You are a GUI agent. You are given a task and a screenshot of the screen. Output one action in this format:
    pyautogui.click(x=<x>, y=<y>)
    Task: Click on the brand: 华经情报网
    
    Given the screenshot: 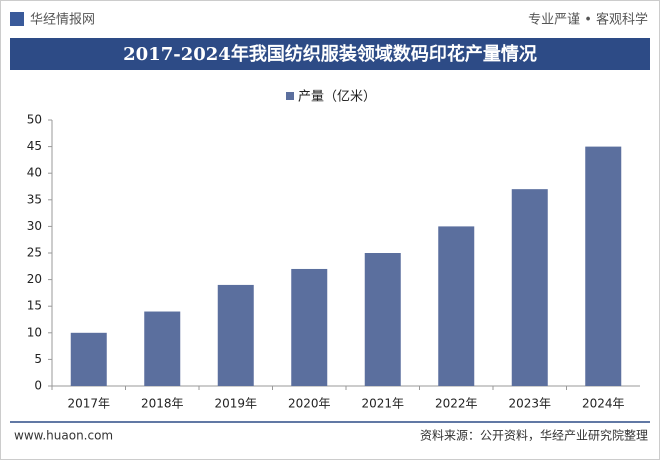 What is the action you would take?
    pyautogui.click(x=62, y=20)
    